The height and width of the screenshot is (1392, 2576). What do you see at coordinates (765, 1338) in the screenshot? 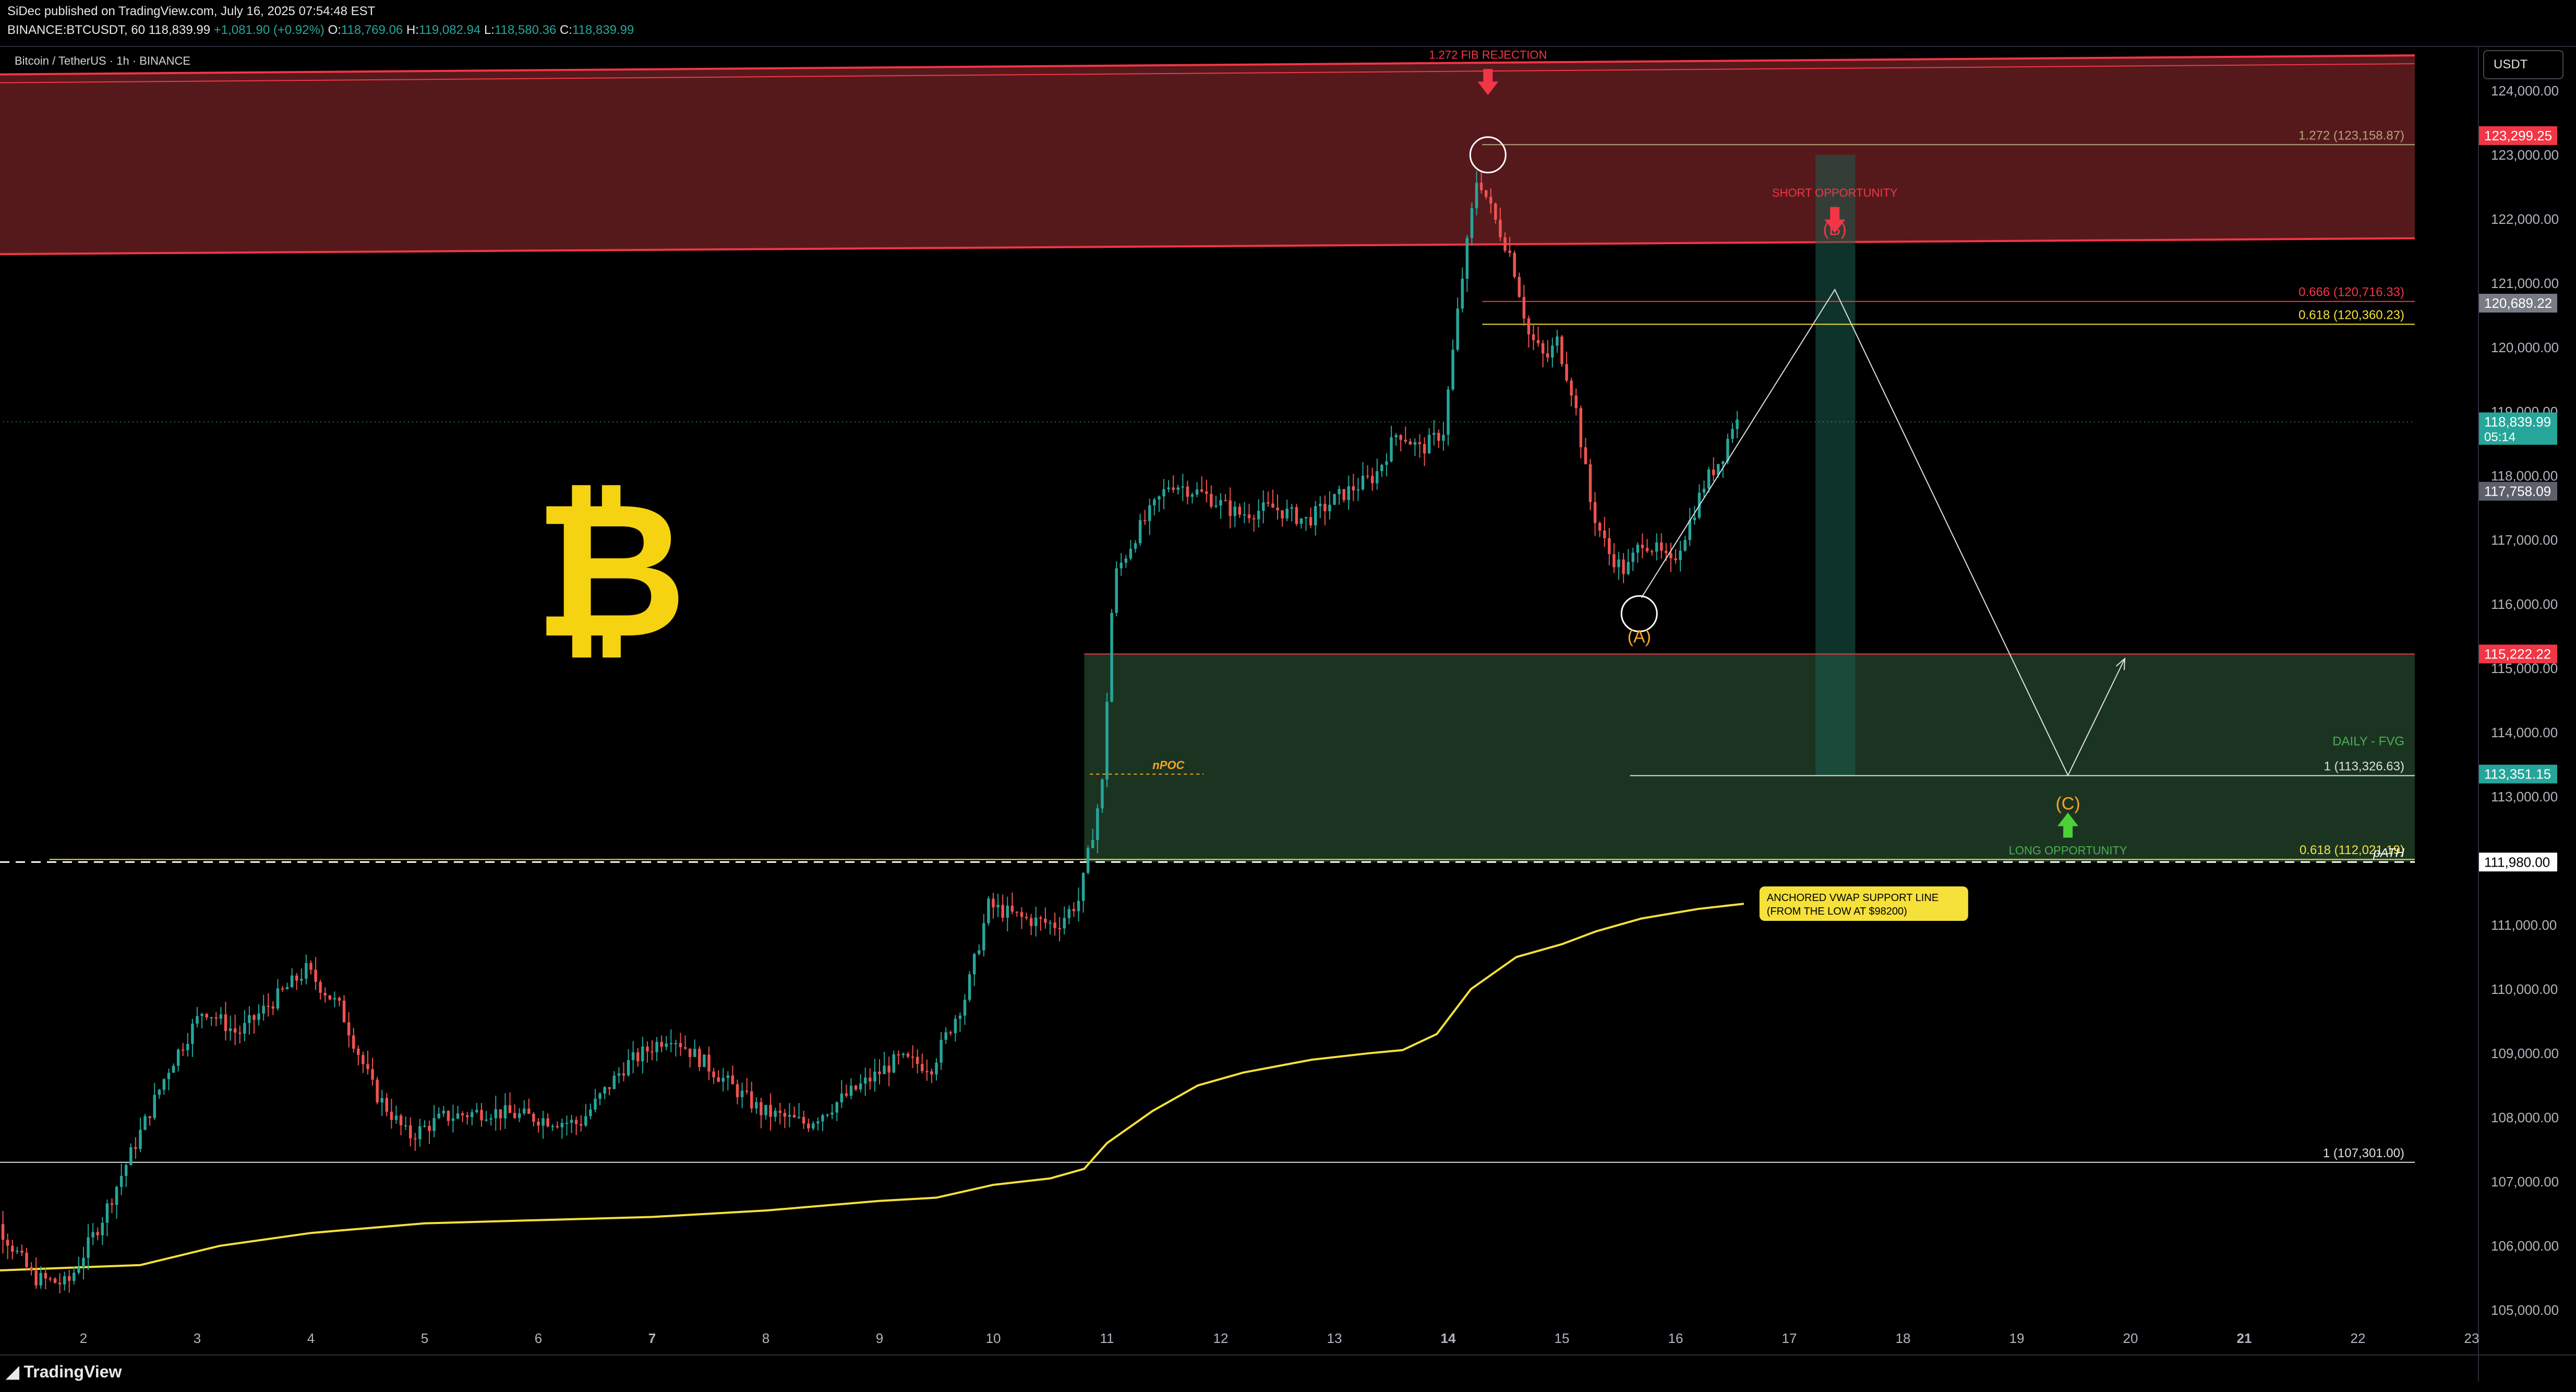
I see `x-tick-label: 8` at bounding box center [765, 1338].